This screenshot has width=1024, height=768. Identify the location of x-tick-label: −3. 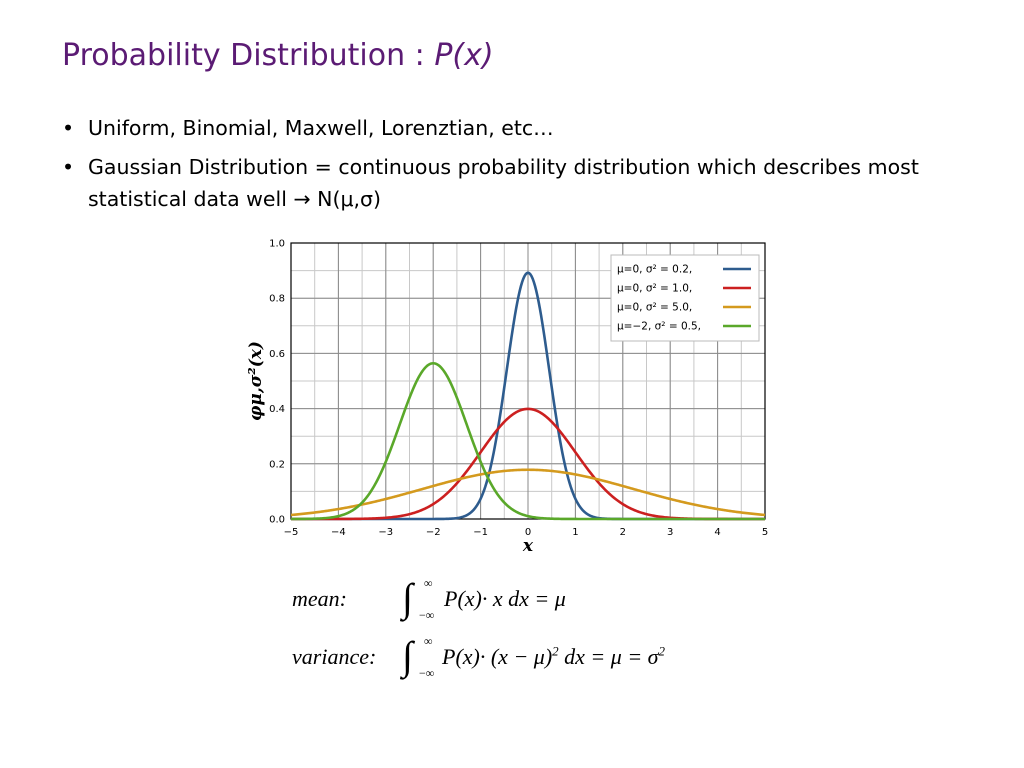
(385, 532).